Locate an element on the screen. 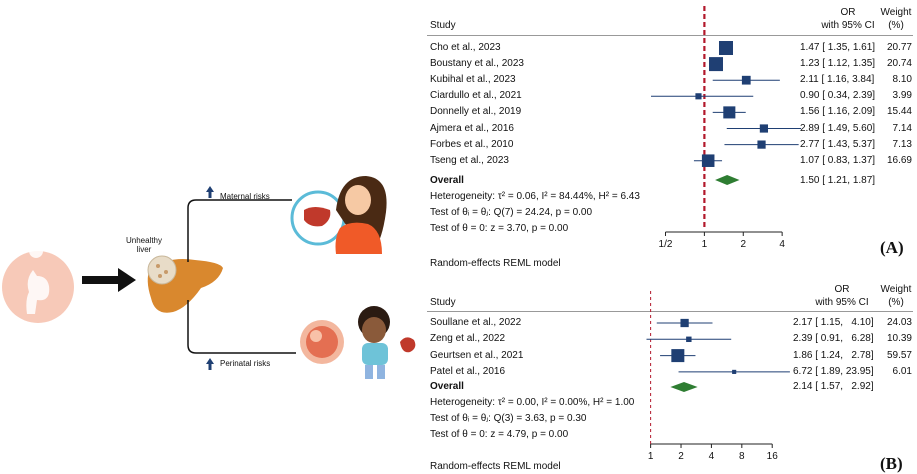  x-axis-tick-label: 16 is located at coordinates (773, 456).